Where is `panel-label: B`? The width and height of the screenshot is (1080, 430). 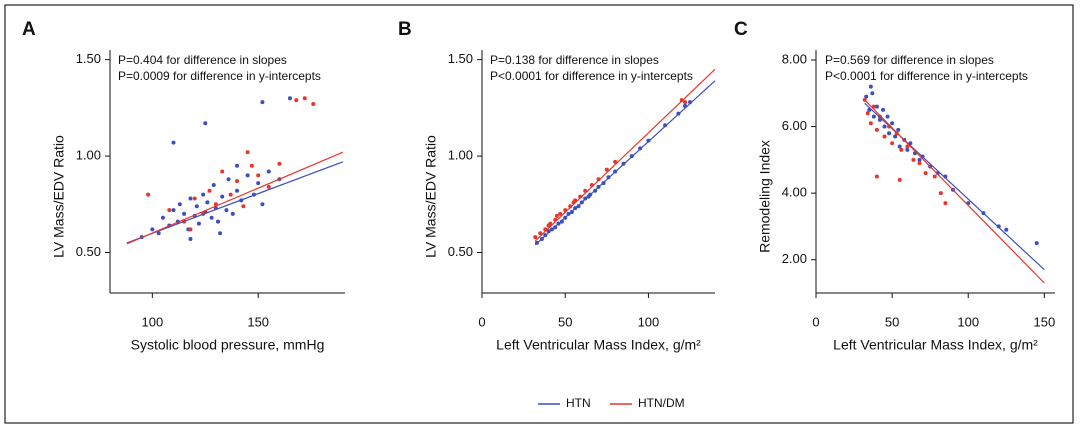 panel-label: B is located at coordinates (405, 29).